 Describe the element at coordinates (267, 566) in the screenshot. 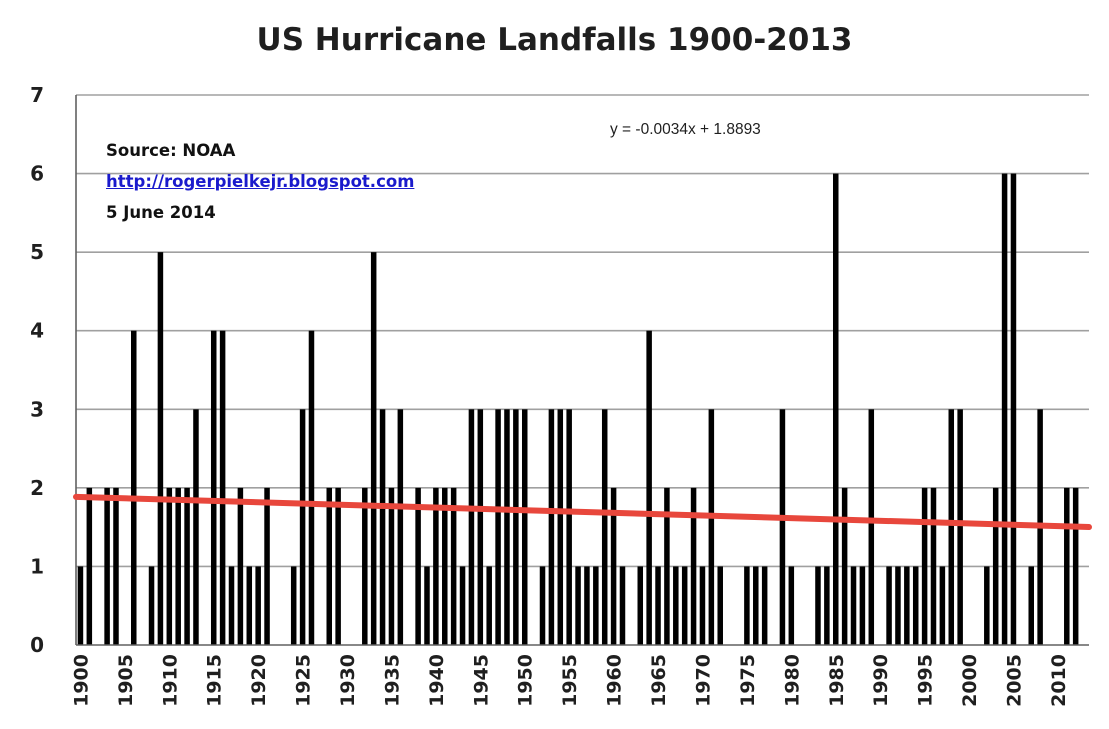

I see `bar-1921` at that location.